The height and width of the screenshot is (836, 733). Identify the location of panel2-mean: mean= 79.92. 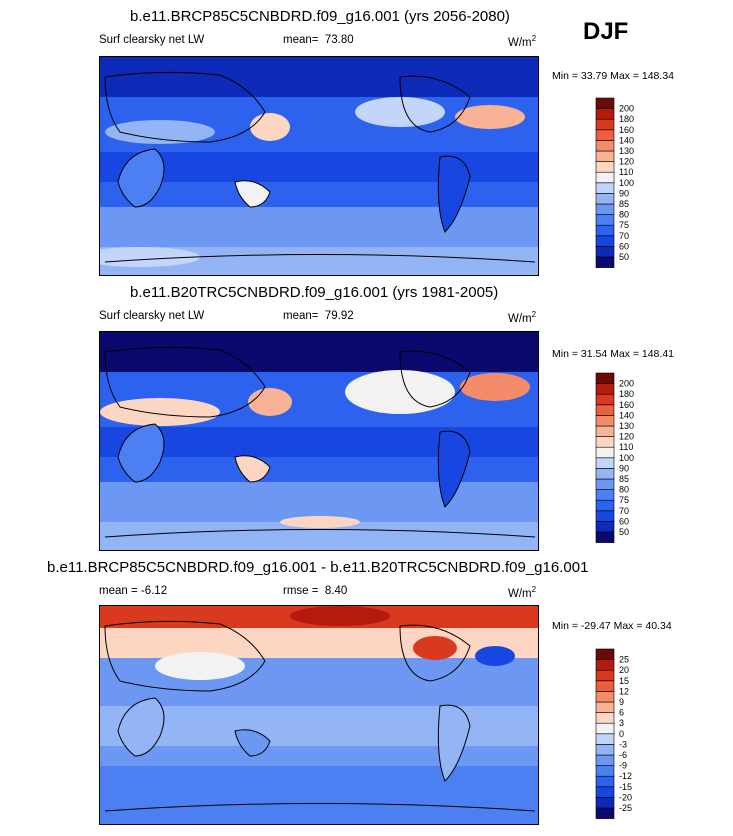
(318, 316).